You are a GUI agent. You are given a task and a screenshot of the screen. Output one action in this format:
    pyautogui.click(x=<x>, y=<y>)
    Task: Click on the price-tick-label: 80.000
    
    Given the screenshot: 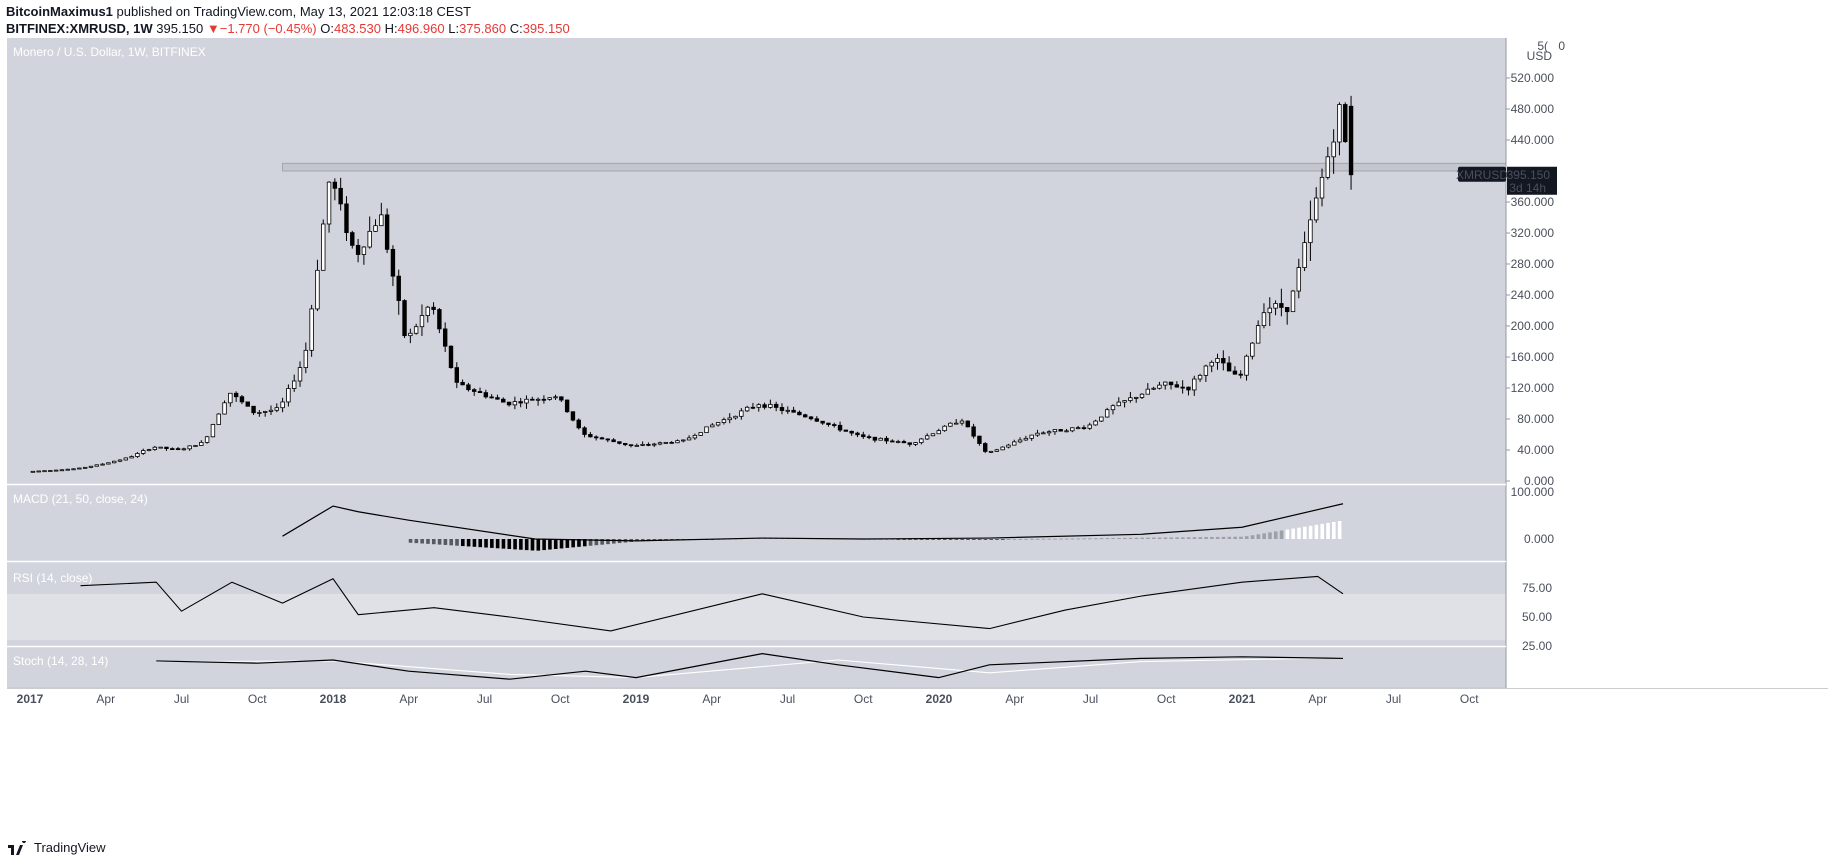 What is the action you would take?
    pyautogui.click(x=1535, y=419)
    